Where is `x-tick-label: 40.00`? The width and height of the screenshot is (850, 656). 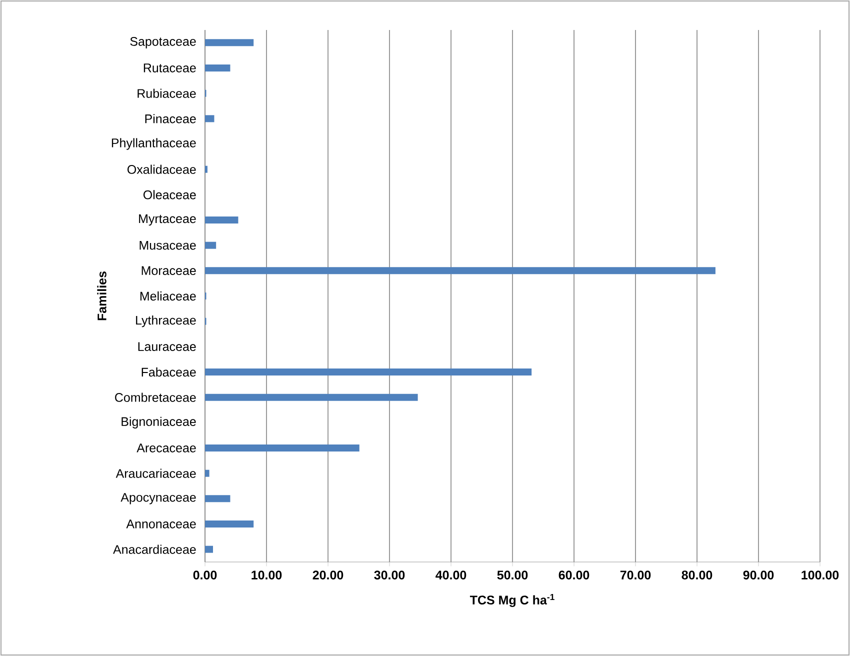
x-tick-label: 40.00 is located at coordinates (451, 575).